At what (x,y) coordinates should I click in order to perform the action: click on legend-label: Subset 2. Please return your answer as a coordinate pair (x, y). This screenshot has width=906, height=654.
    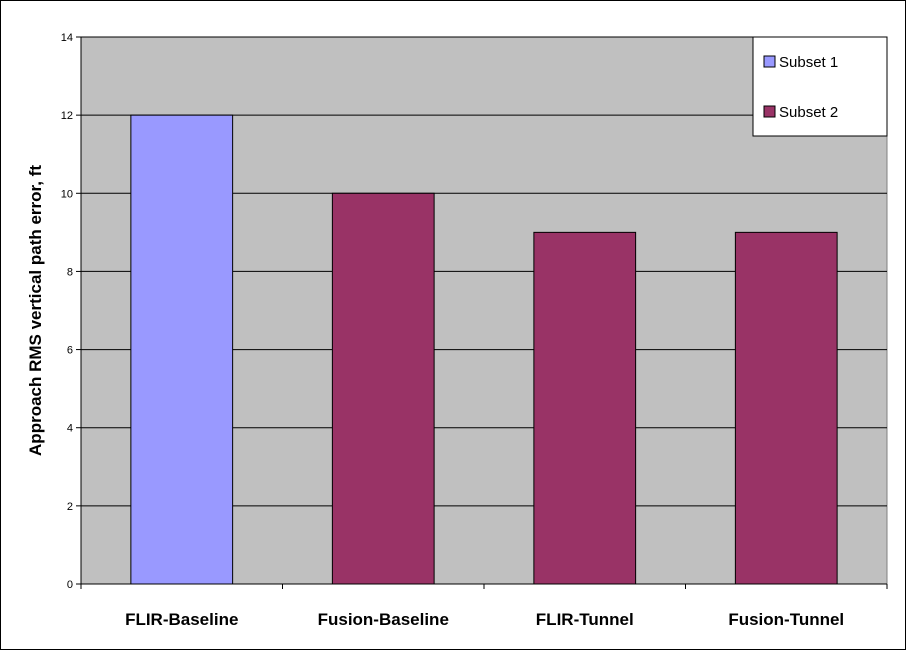
    Looking at the image, I should click on (808, 112).